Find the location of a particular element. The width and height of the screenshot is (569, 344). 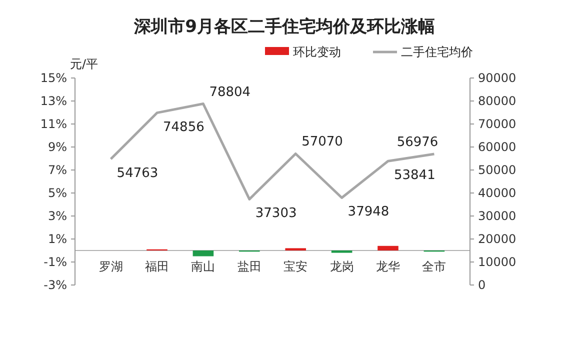

data-label: 74856 is located at coordinates (183, 127).